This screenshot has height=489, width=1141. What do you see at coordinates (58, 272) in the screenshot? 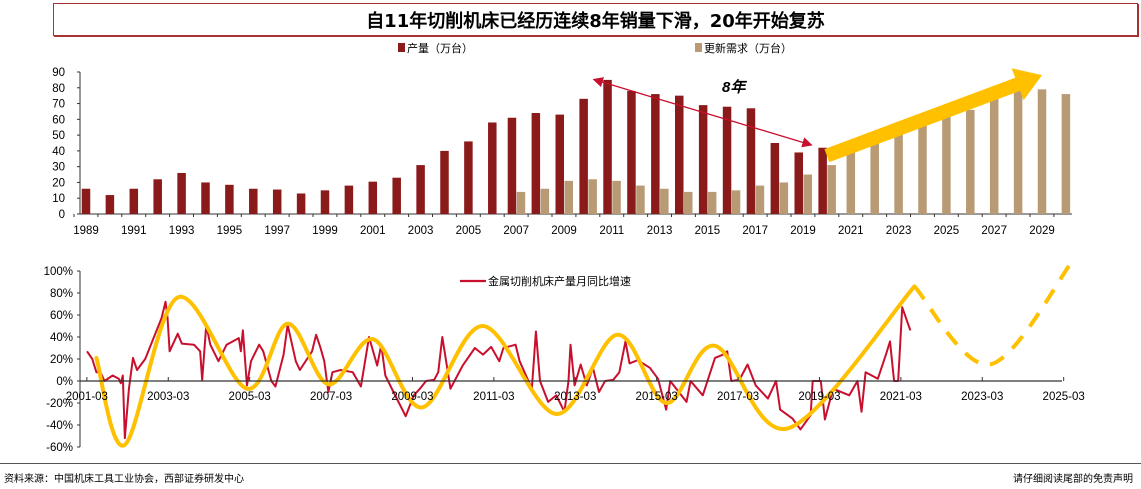
I see `y-tick-label: 100%` at bounding box center [58, 272].